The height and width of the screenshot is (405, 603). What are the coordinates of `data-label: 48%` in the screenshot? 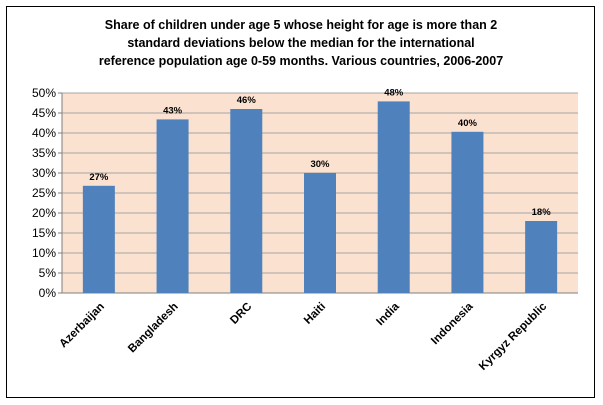 It's located at (394, 92).